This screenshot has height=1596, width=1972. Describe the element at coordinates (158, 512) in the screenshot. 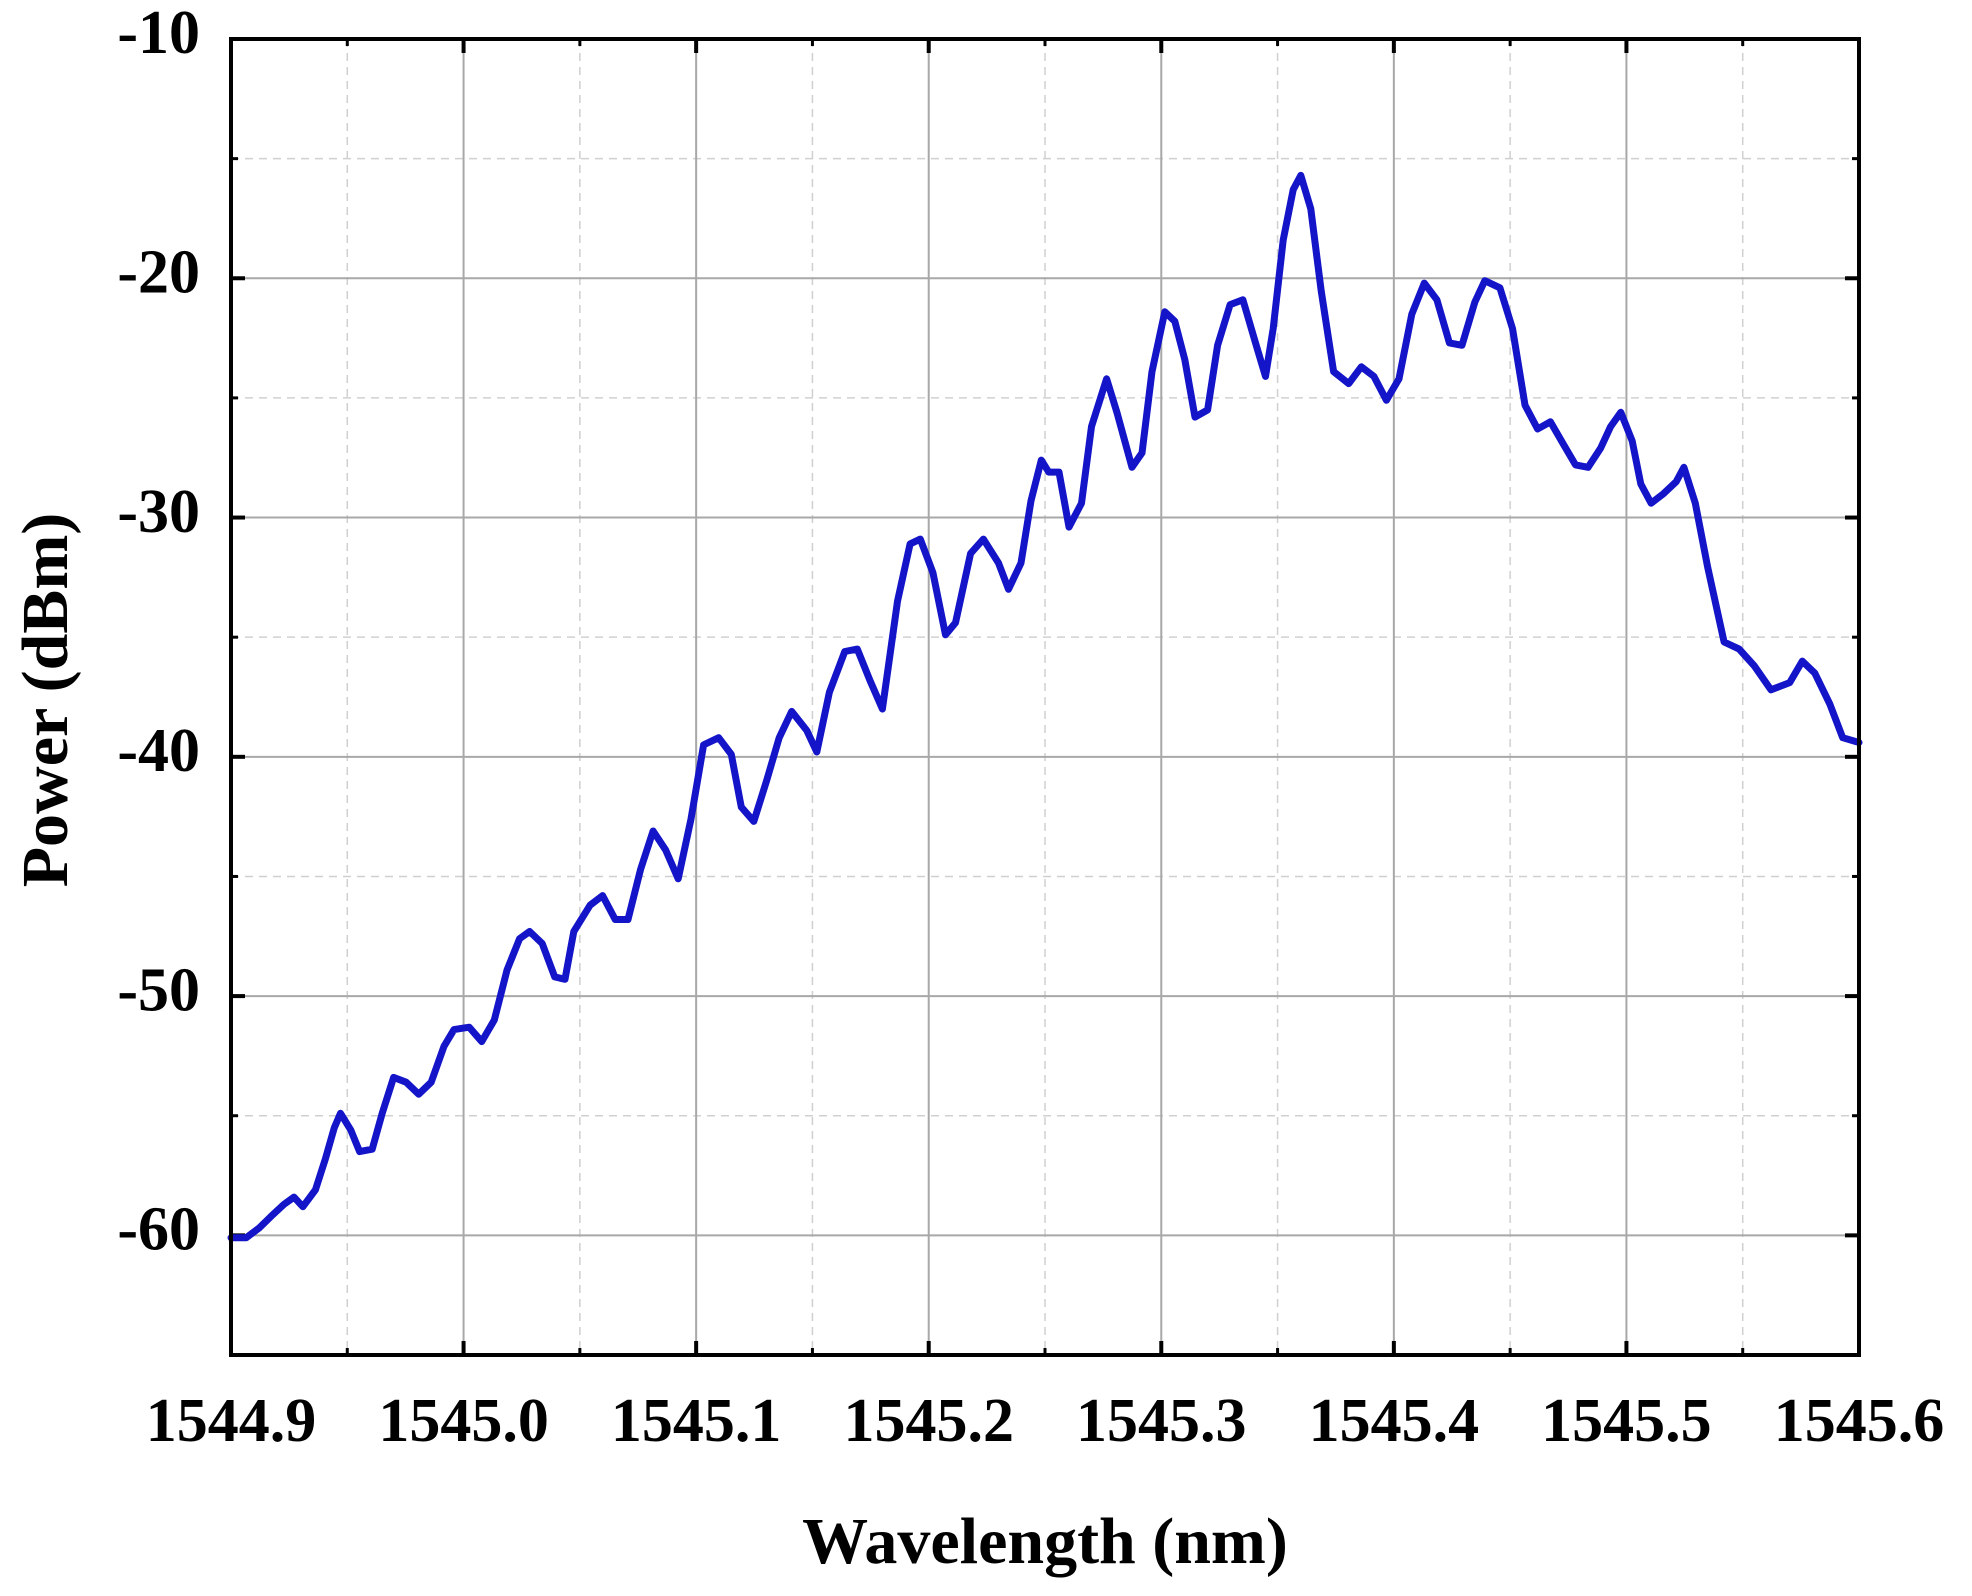

I see `y-tick-label: -30` at that location.